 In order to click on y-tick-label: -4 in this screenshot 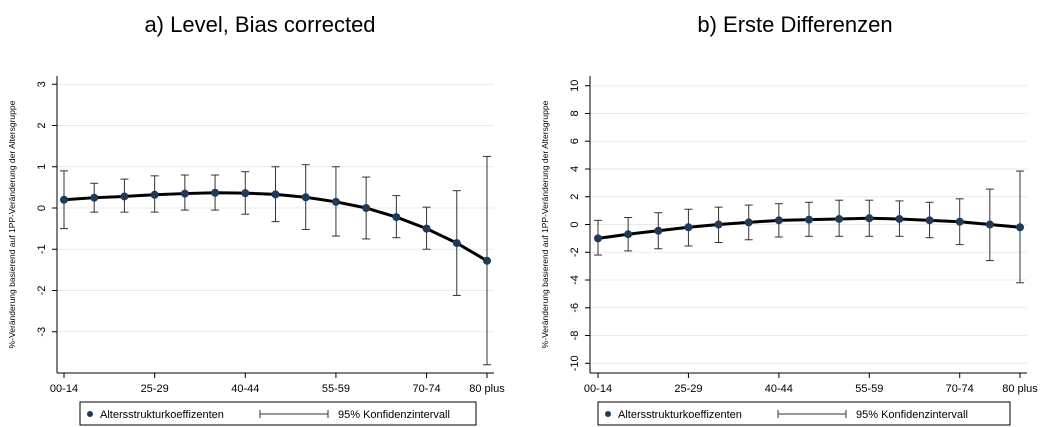, I will do `click(575, 280)`.